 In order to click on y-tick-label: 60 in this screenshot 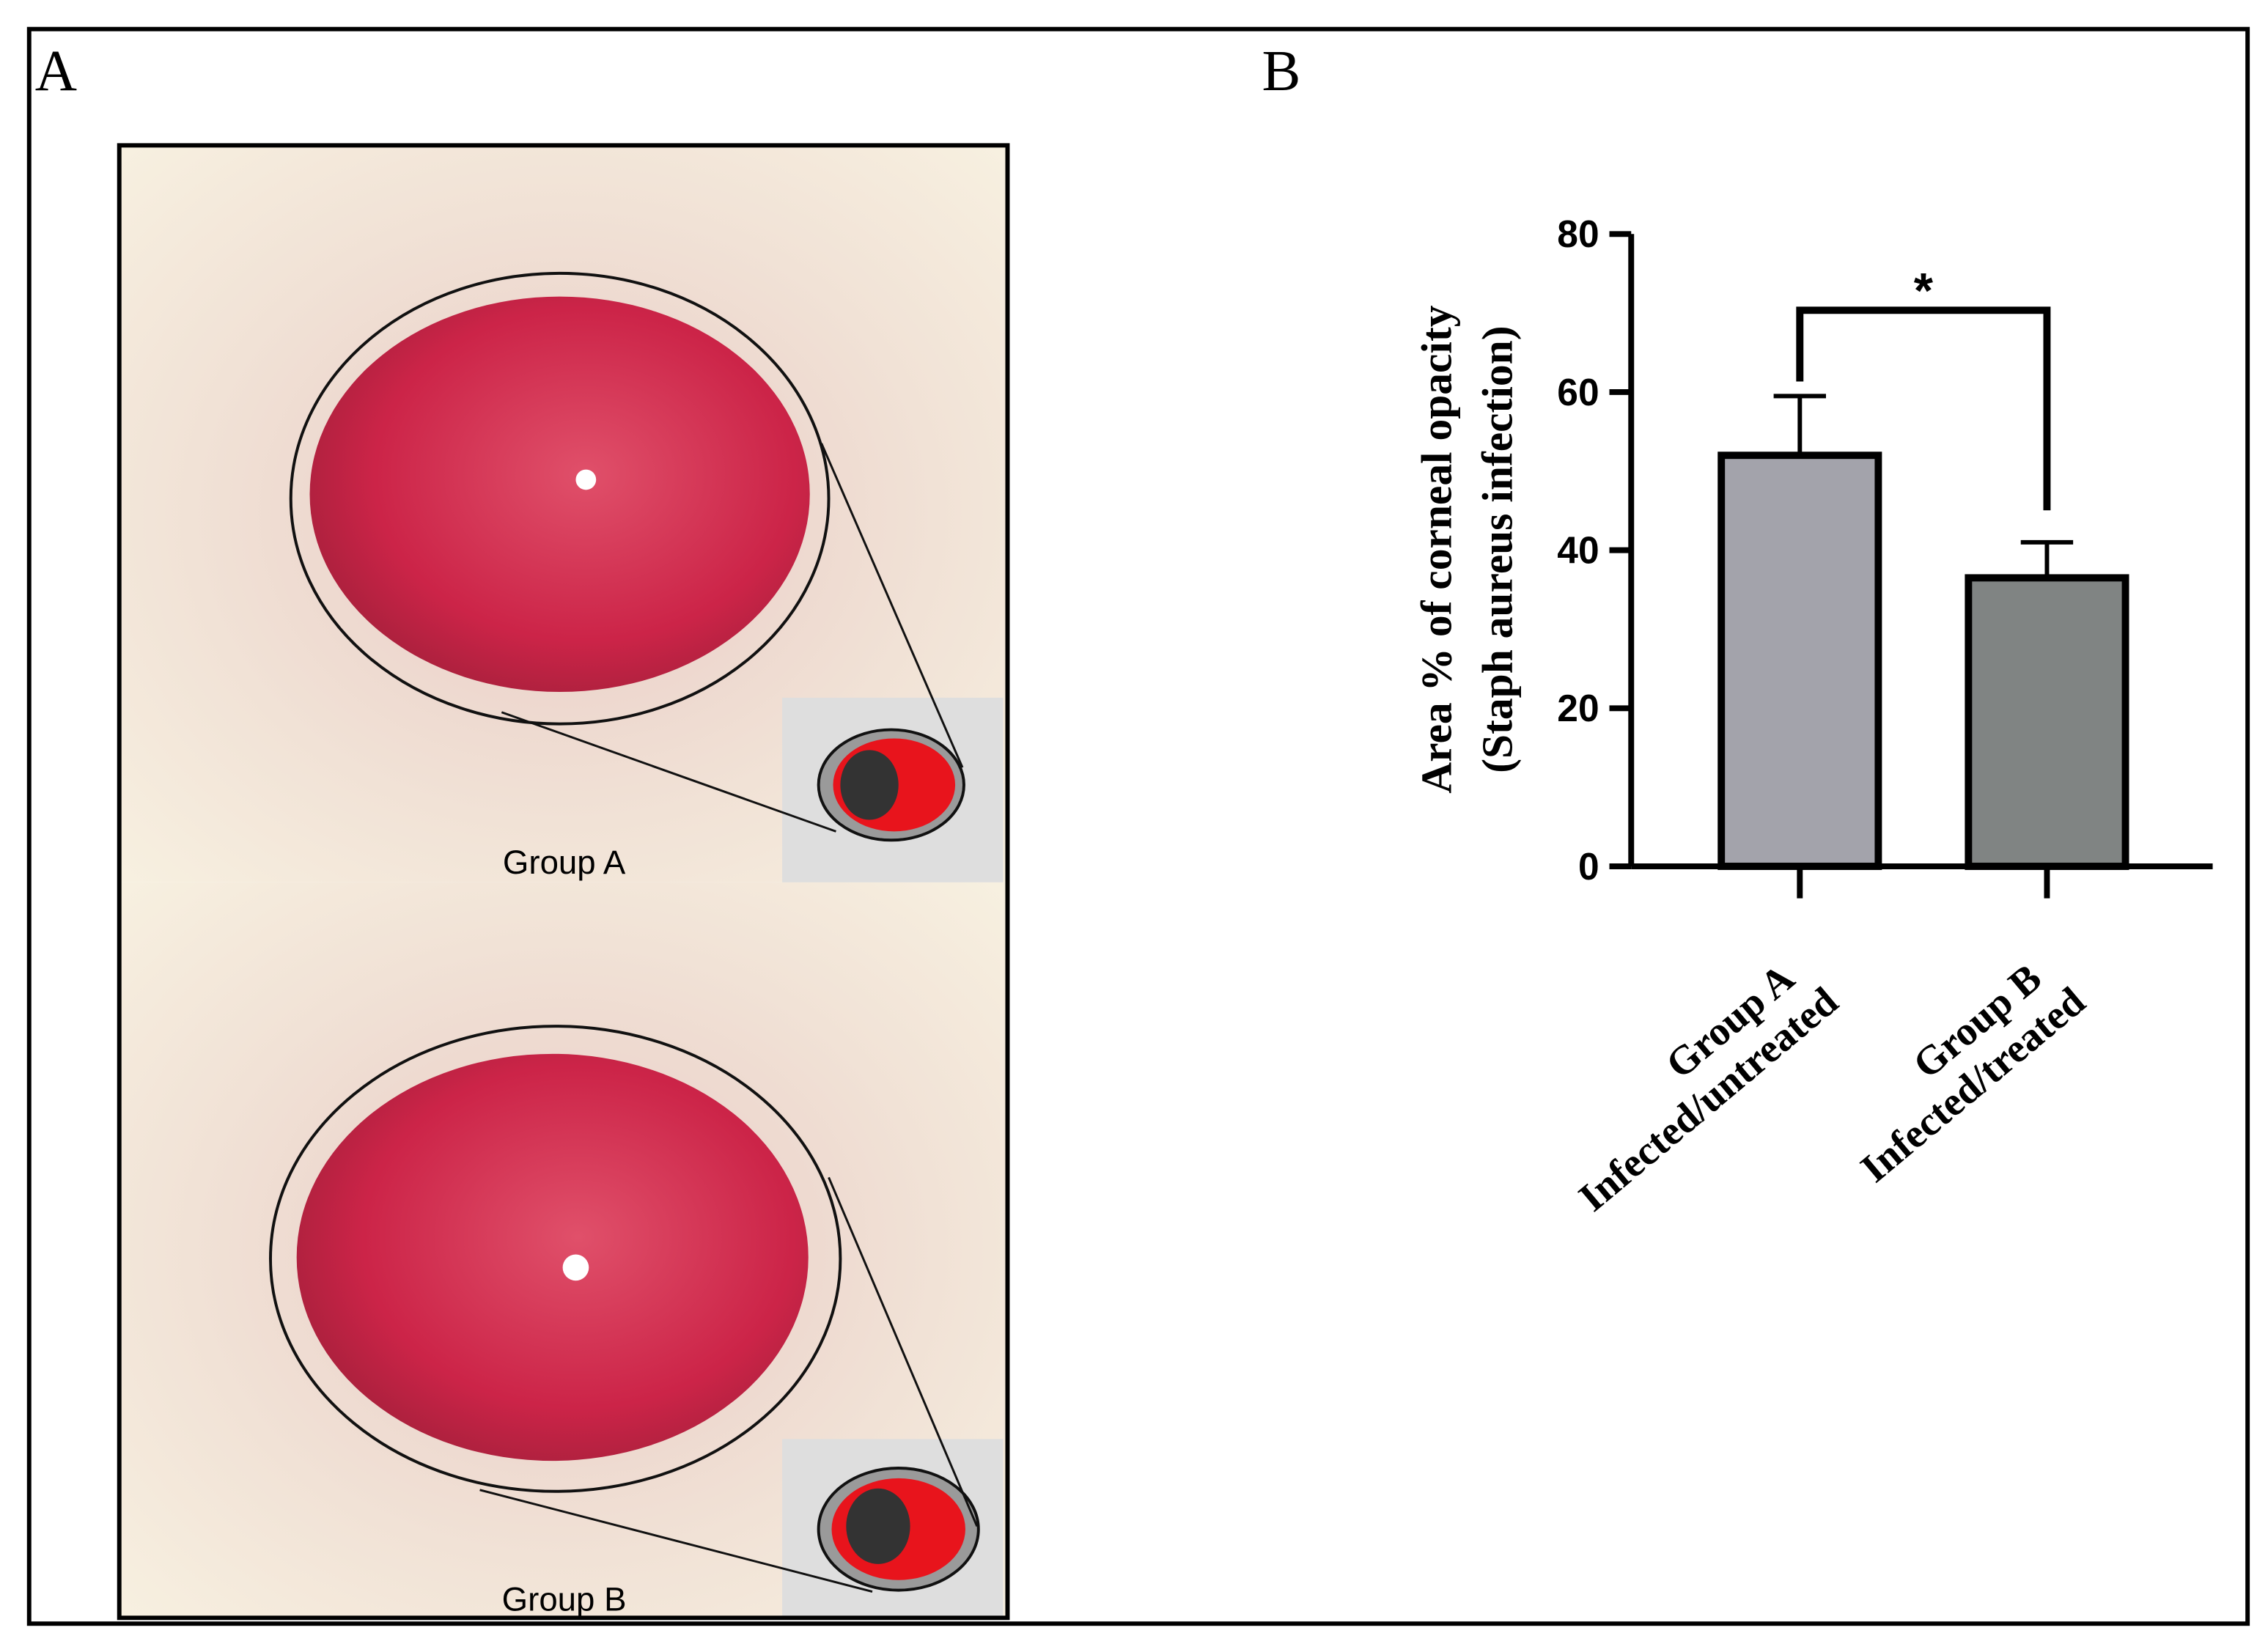, I will do `click(1578, 392)`.